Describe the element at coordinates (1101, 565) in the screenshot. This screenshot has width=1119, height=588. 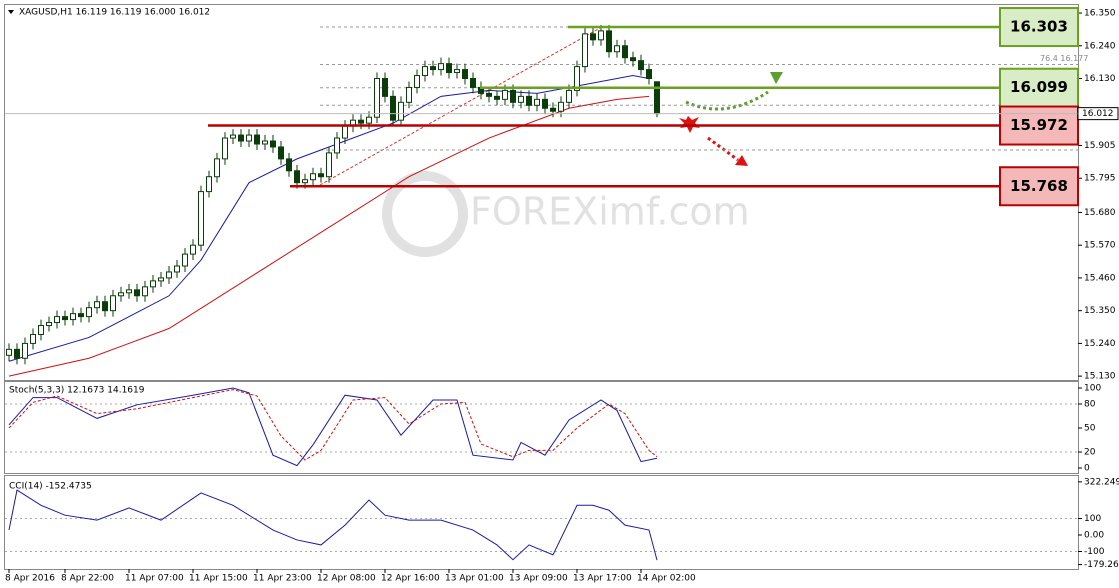
I see `y-tick-label: -179.264` at that location.